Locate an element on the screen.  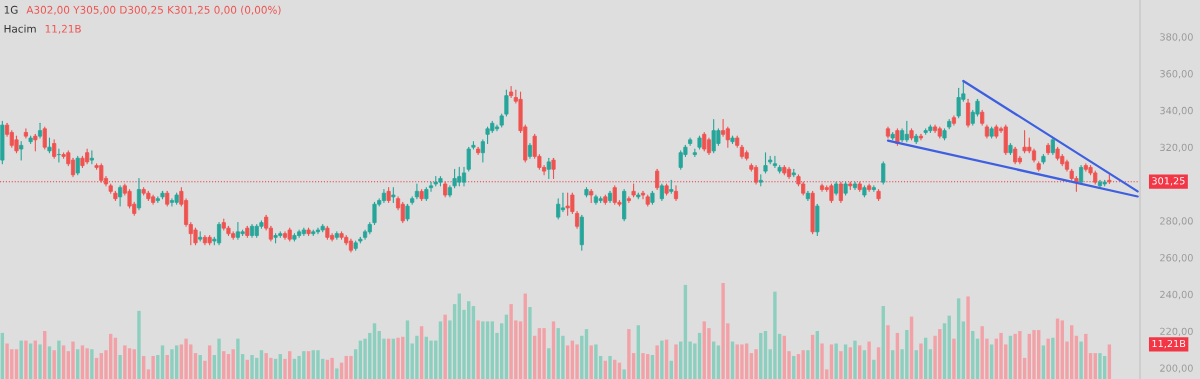
y-tick-label: 340,00 is located at coordinates (1176, 111).